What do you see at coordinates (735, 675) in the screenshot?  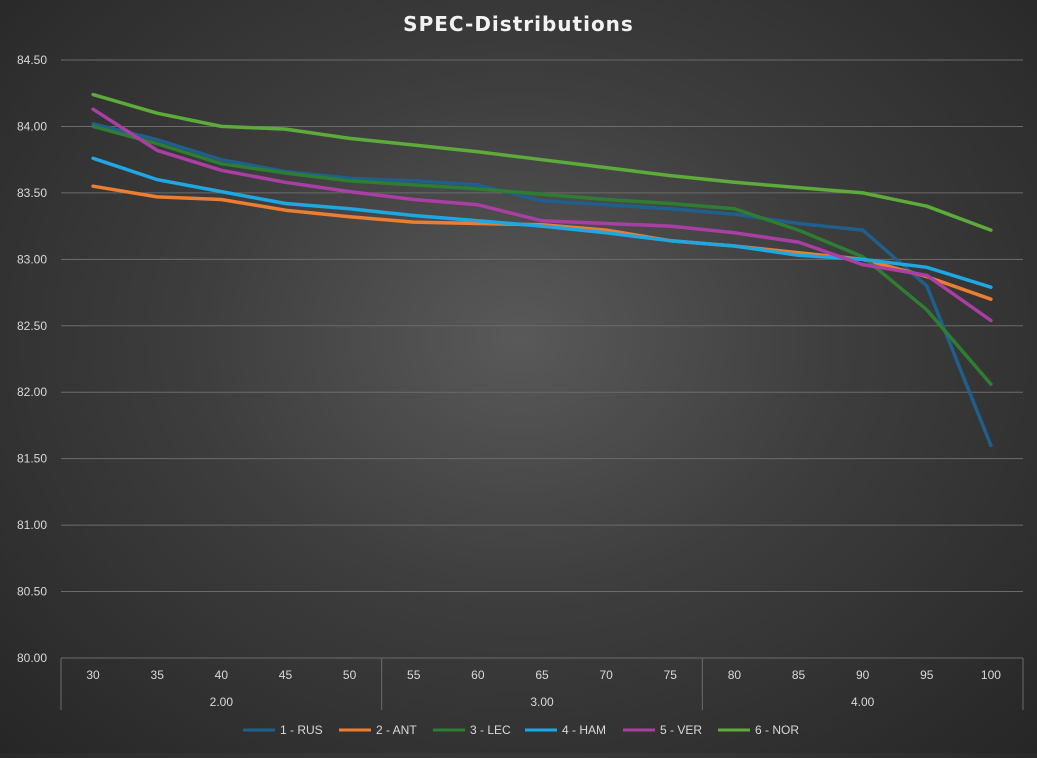 I see `x-tick-label: 80` at bounding box center [735, 675].